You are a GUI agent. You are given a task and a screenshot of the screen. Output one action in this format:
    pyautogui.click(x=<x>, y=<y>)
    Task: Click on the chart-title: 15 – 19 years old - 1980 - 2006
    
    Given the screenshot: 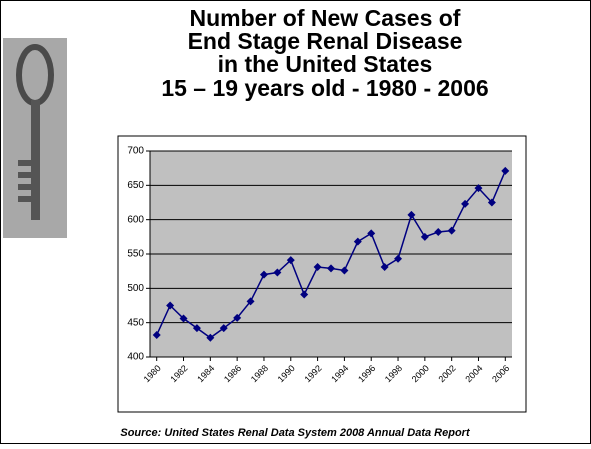 What is the action you would take?
    pyautogui.click(x=324, y=88)
    